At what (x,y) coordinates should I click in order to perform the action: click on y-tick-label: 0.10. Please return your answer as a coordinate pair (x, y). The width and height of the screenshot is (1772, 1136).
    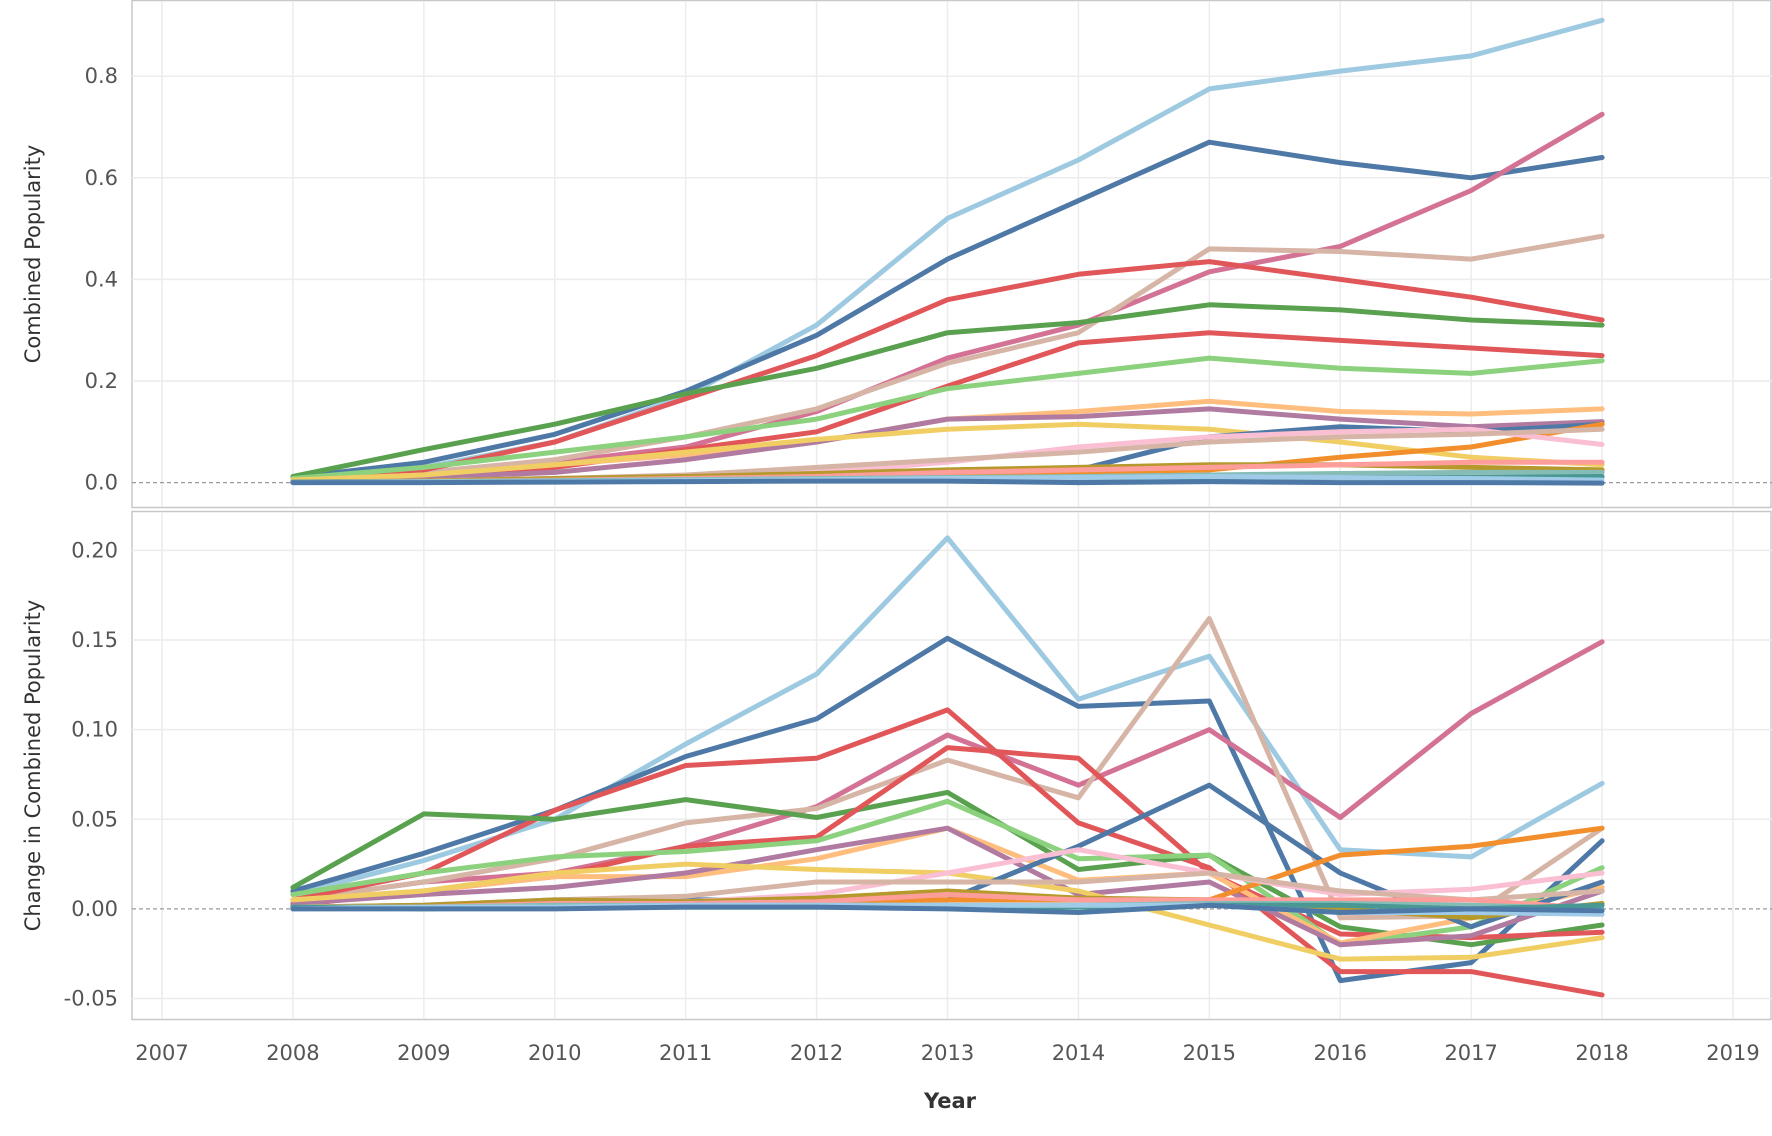
    Looking at the image, I should click on (94, 730).